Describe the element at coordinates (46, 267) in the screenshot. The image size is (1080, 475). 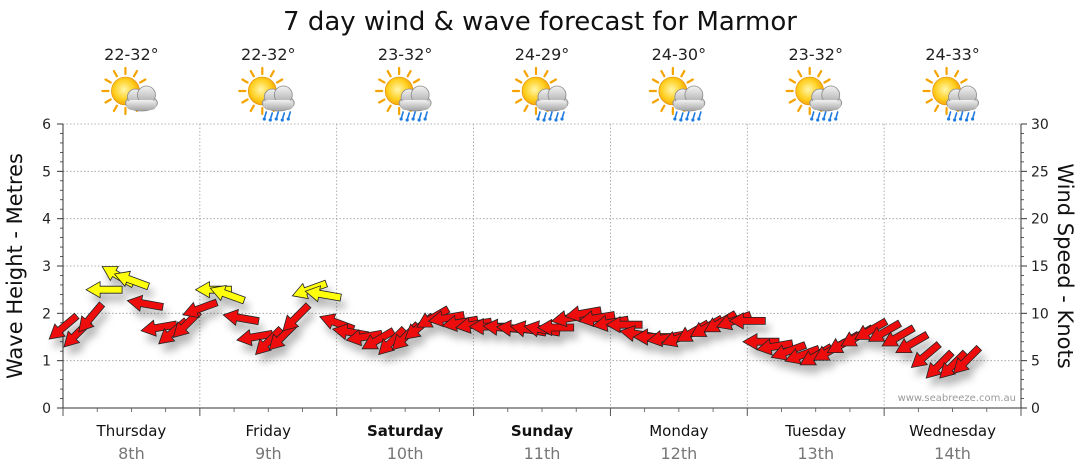
I see `left-tick-label: 3` at that location.